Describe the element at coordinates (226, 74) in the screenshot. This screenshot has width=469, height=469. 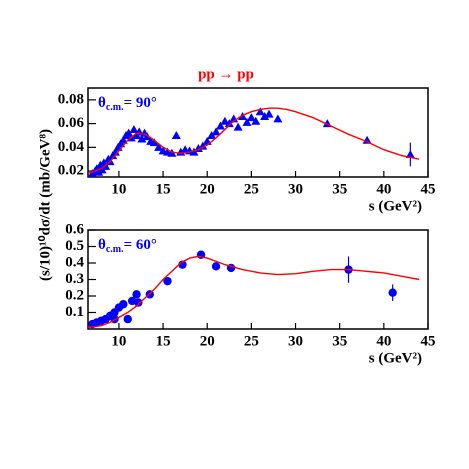
I see `chart-title: pp → pp` at that location.